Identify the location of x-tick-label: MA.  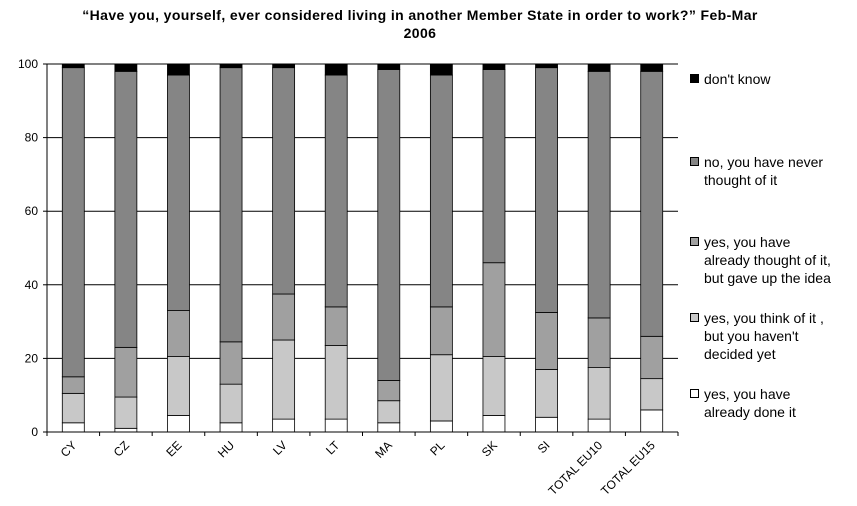
(383, 449).